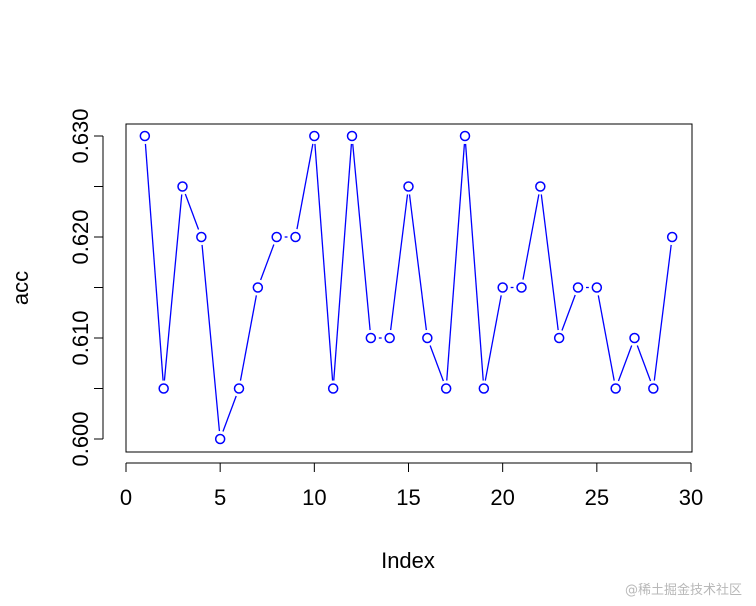  Describe the element at coordinates (80, 135) in the screenshot. I see `y-tick-label: 0.630` at that location.